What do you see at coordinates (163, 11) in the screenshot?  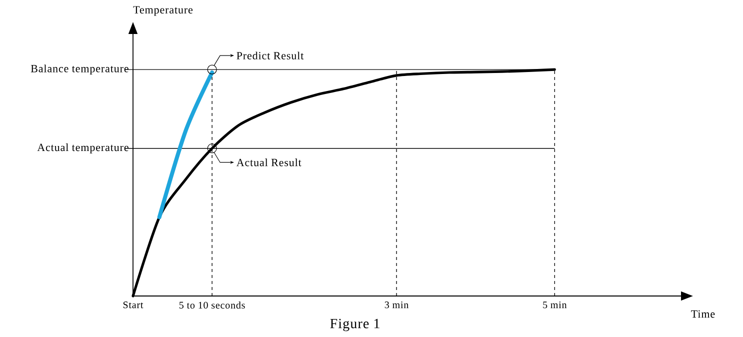 I see `y-axis-title: Temperature` at bounding box center [163, 11].